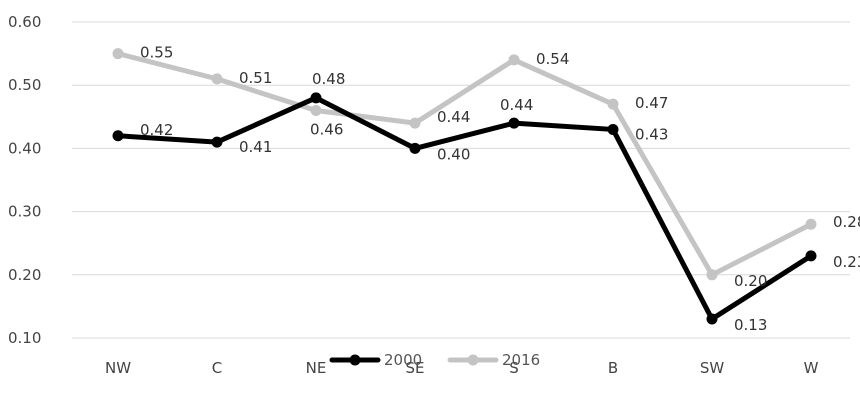  I want to click on y-tick-label: 0.20, so click(24, 275).